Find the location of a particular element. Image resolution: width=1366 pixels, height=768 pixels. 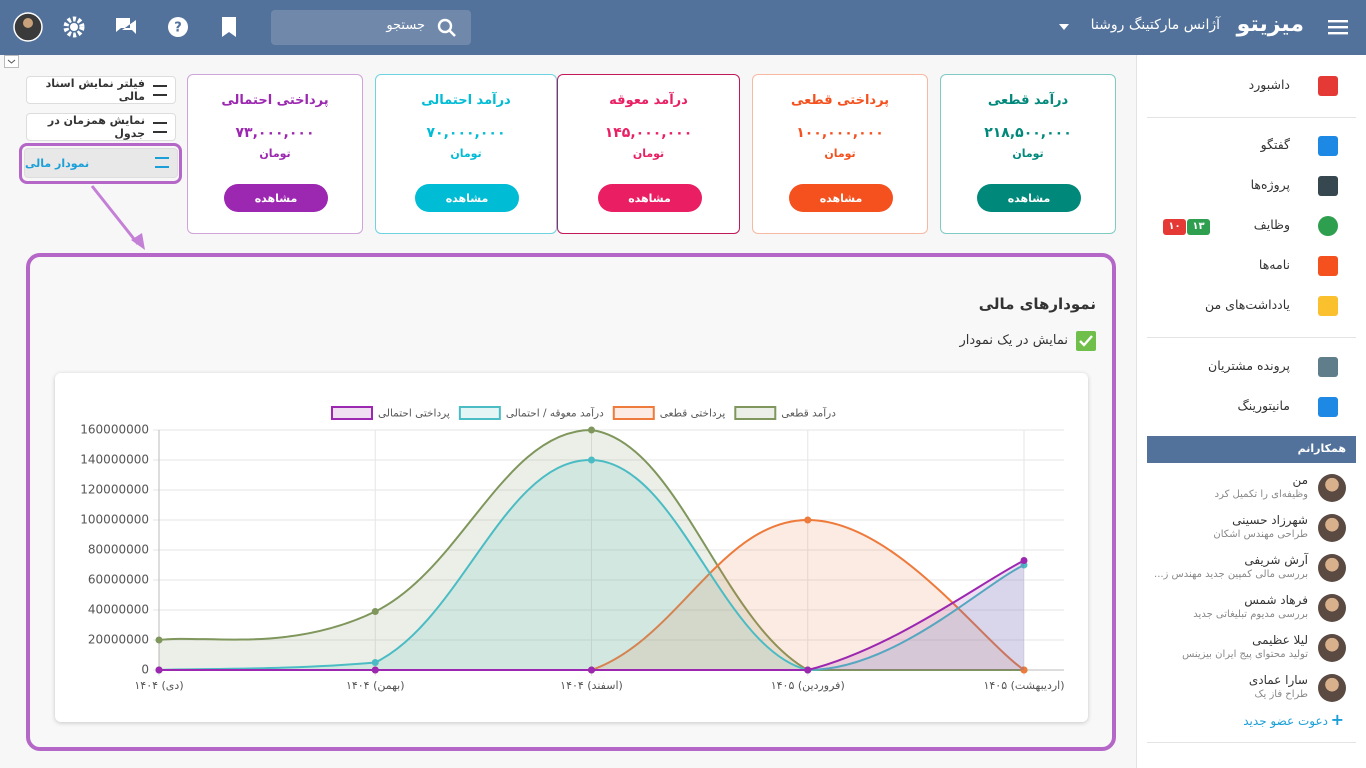

card-amount: ۷۳,۰۰۰,۰۰۰ is located at coordinates (275, 133).